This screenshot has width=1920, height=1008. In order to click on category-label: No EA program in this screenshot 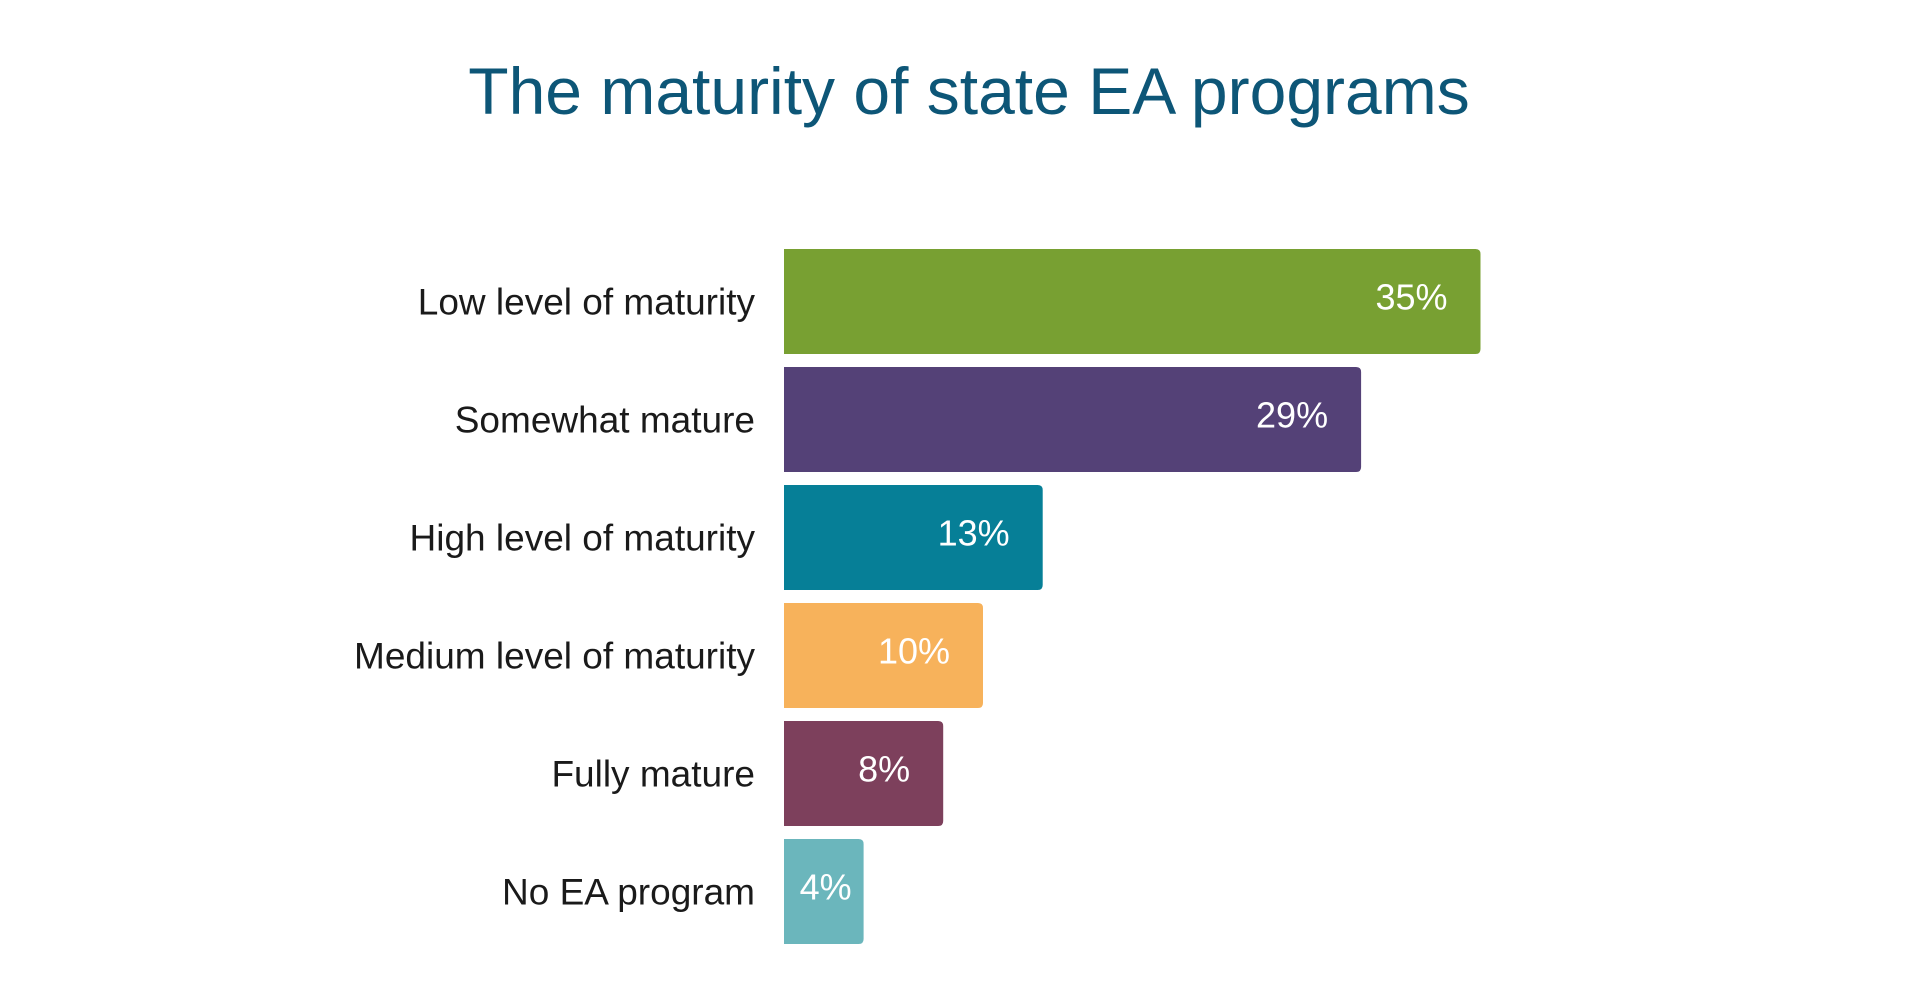, I will do `click(628, 892)`.